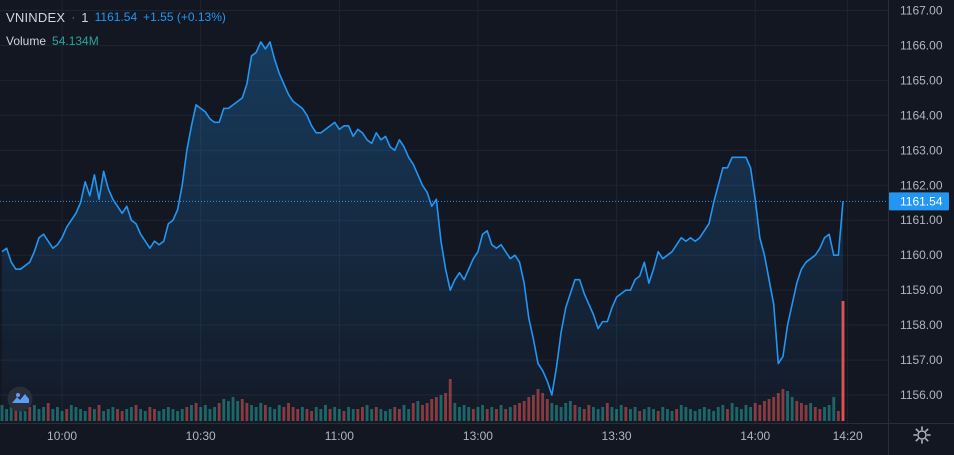 The image size is (954, 455). I want to click on last-price-tag-label: 1161.54, so click(921, 201).